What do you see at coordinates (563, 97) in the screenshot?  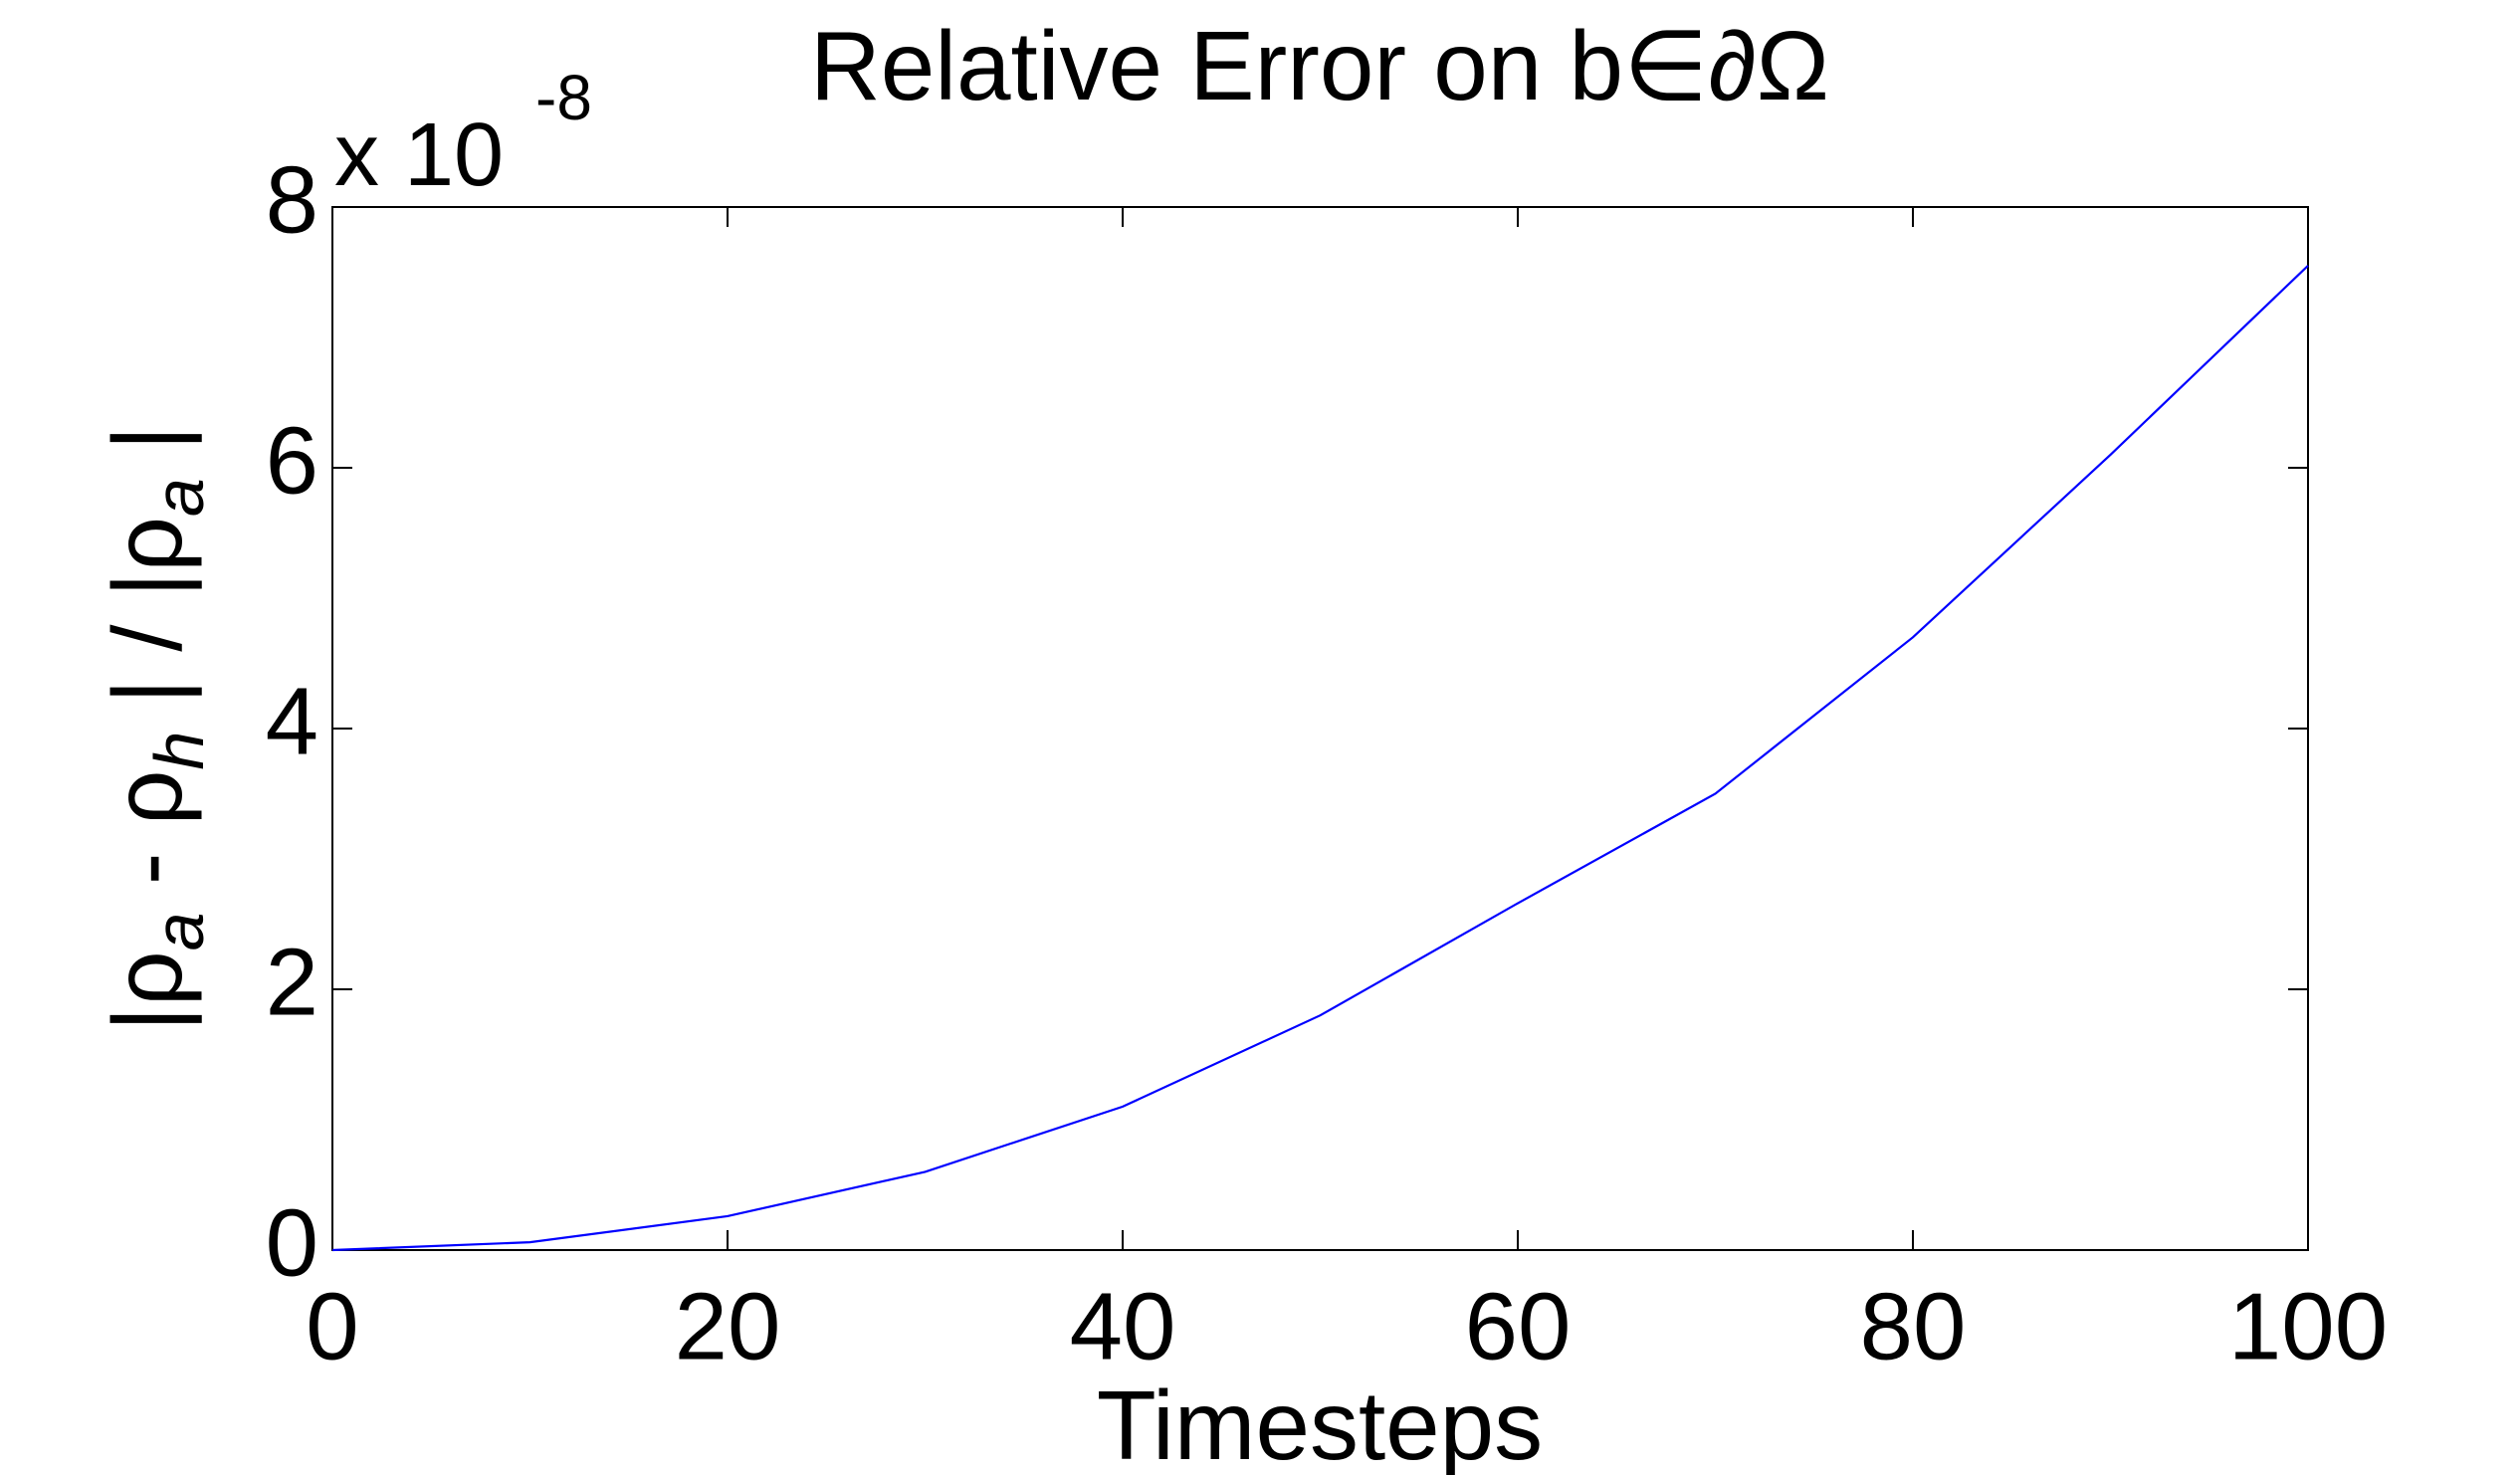 I see `y-multiplier-exponent: -8` at bounding box center [563, 97].